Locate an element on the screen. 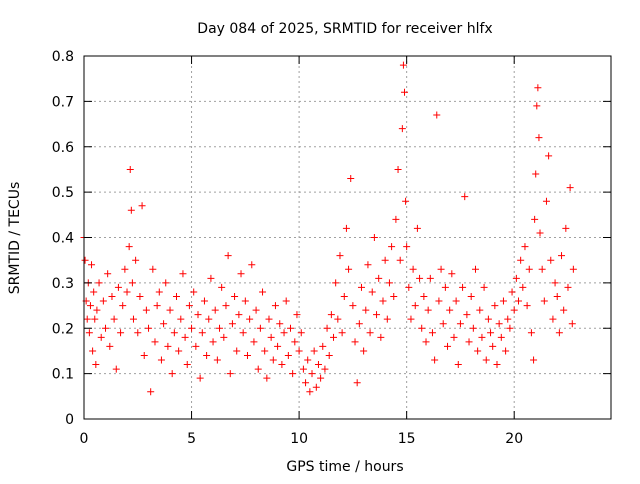 The height and width of the screenshot is (484, 640). x-axis-label: GPS time / hours is located at coordinates (344, 467).